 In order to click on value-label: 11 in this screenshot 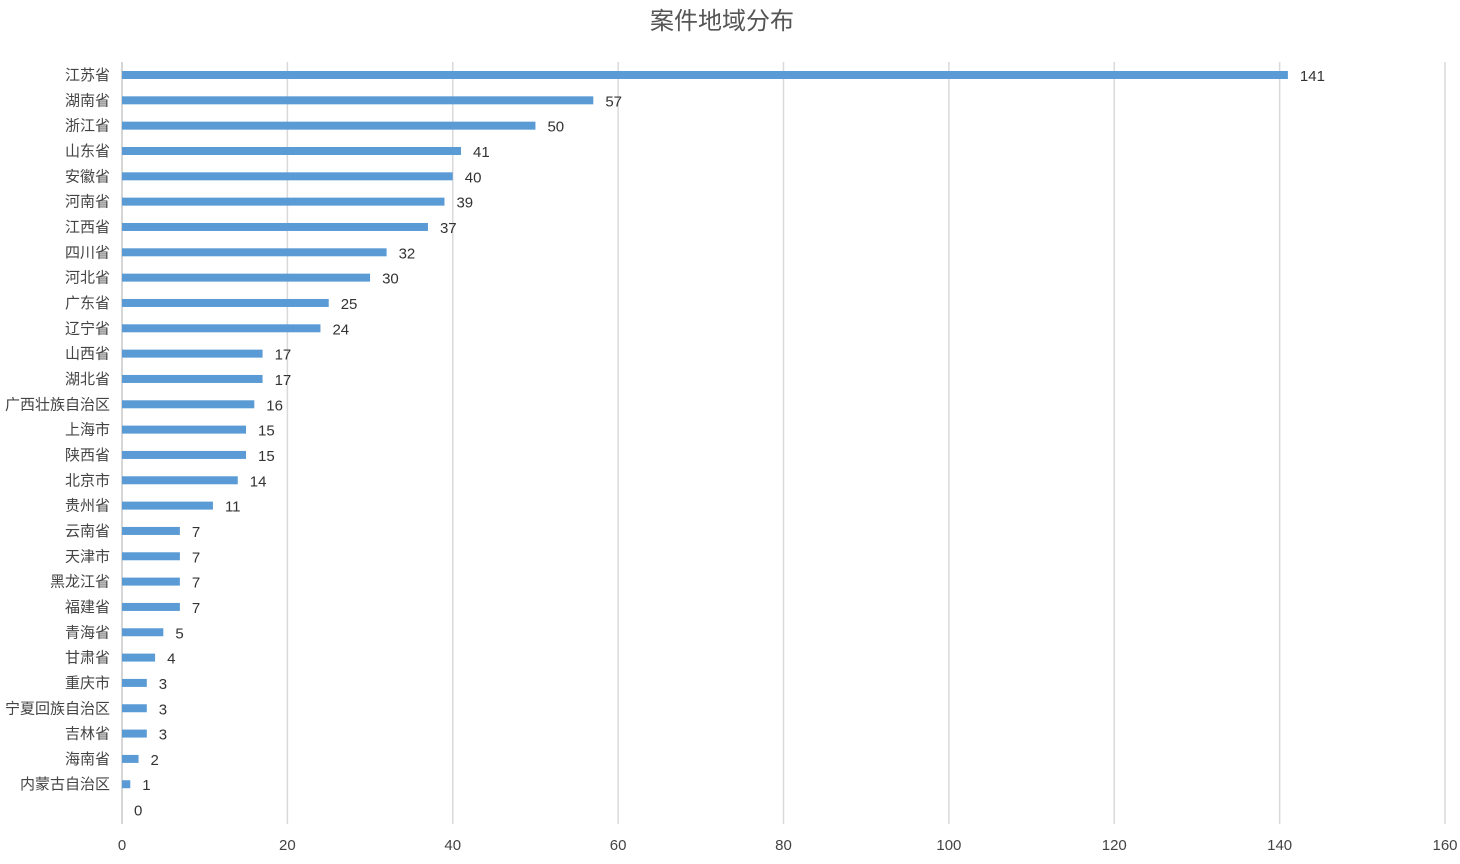, I will do `click(233, 507)`.